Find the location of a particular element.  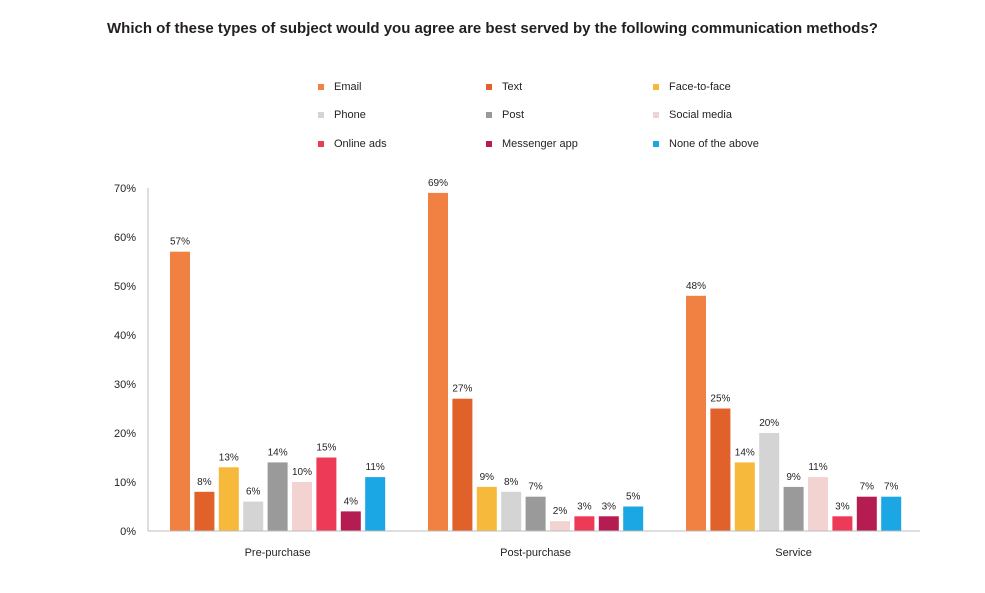

y-tick-label: 30% is located at coordinates (125, 385).